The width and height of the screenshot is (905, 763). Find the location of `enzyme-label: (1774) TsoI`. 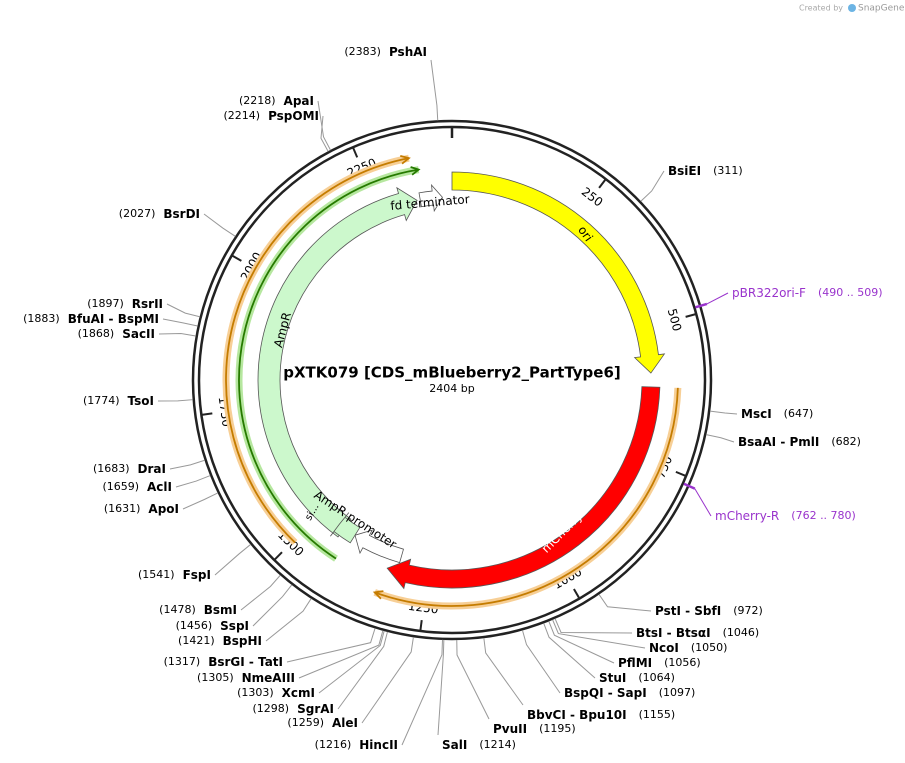

enzyme-label: (1774) TsoI is located at coordinates (118, 401).